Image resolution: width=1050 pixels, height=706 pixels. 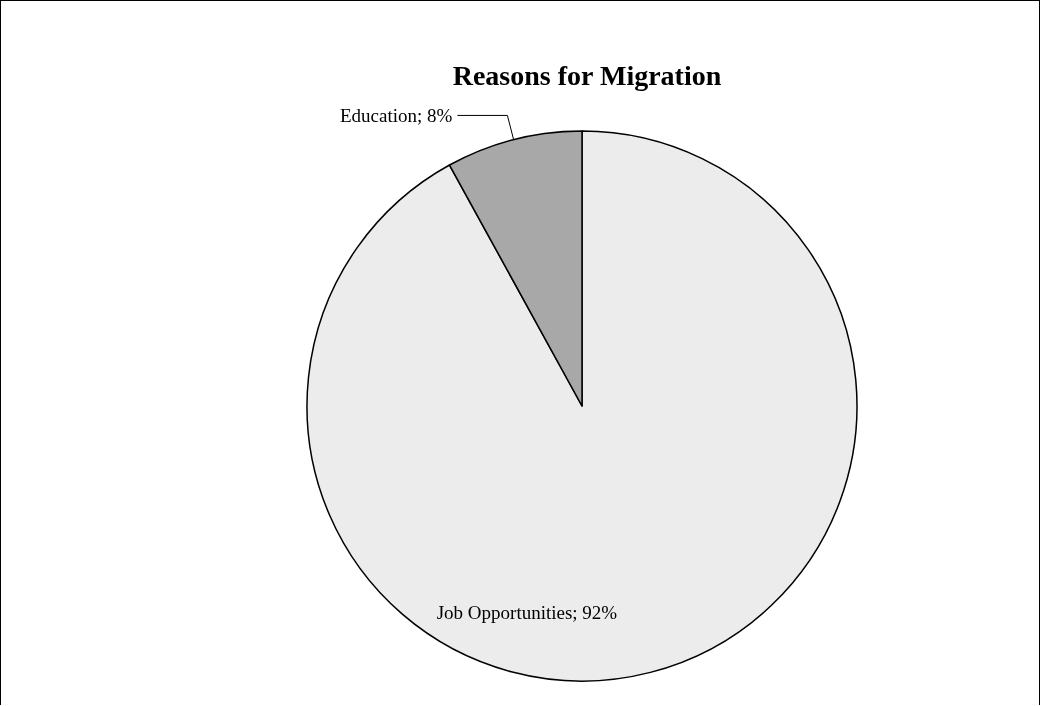 I want to click on slice-label: Education; 8%, so click(x=396, y=115).